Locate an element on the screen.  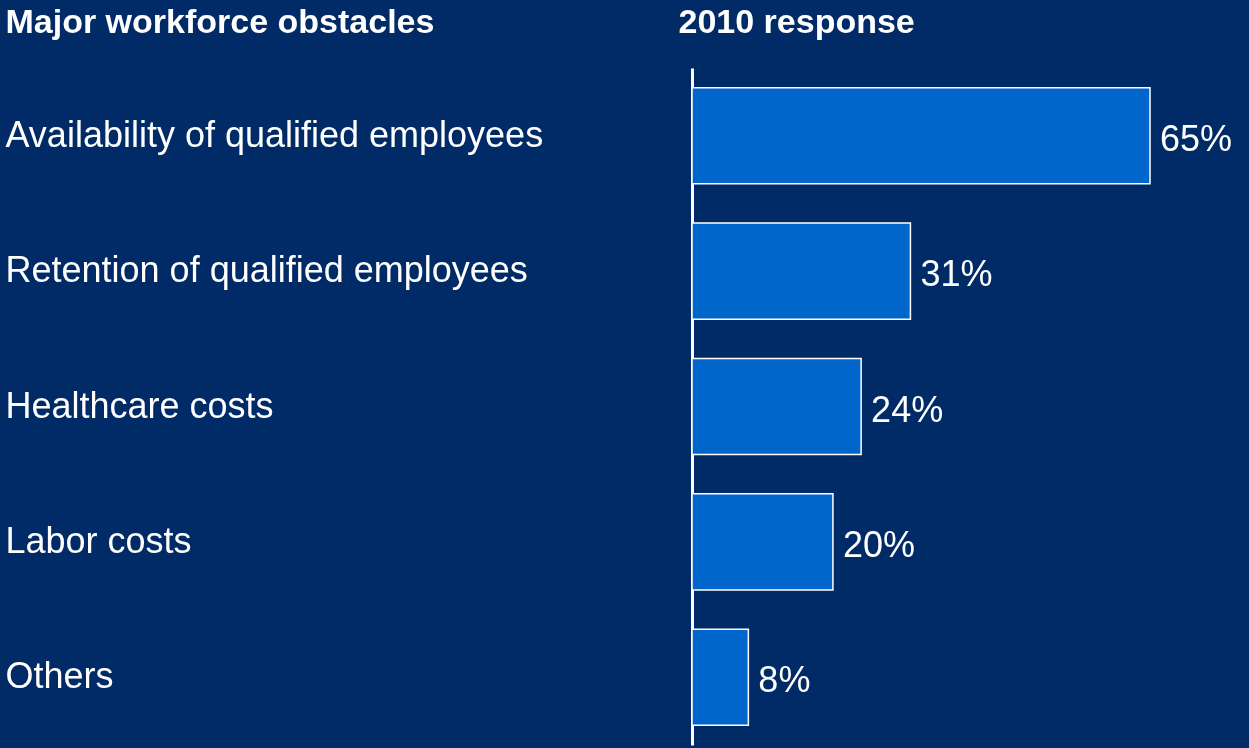
y-tick-label: Labor costs is located at coordinates (98, 540).